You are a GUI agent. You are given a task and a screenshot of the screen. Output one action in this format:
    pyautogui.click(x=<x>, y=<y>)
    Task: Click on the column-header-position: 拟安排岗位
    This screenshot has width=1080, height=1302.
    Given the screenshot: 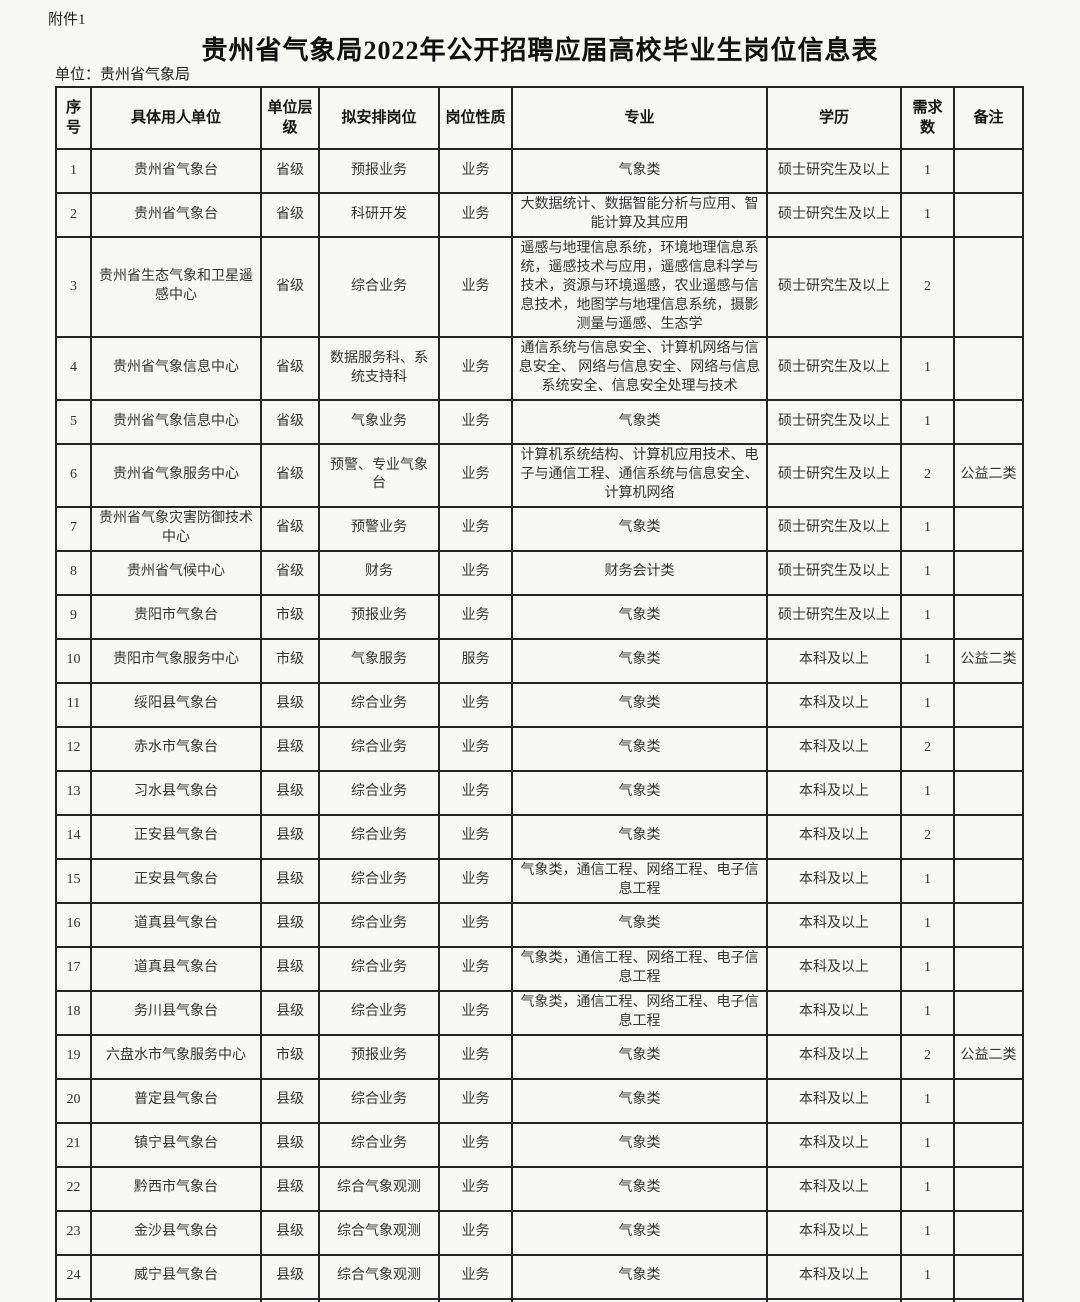 What is the action you would take?
    pyautogui.click(x=379, y=118)
    